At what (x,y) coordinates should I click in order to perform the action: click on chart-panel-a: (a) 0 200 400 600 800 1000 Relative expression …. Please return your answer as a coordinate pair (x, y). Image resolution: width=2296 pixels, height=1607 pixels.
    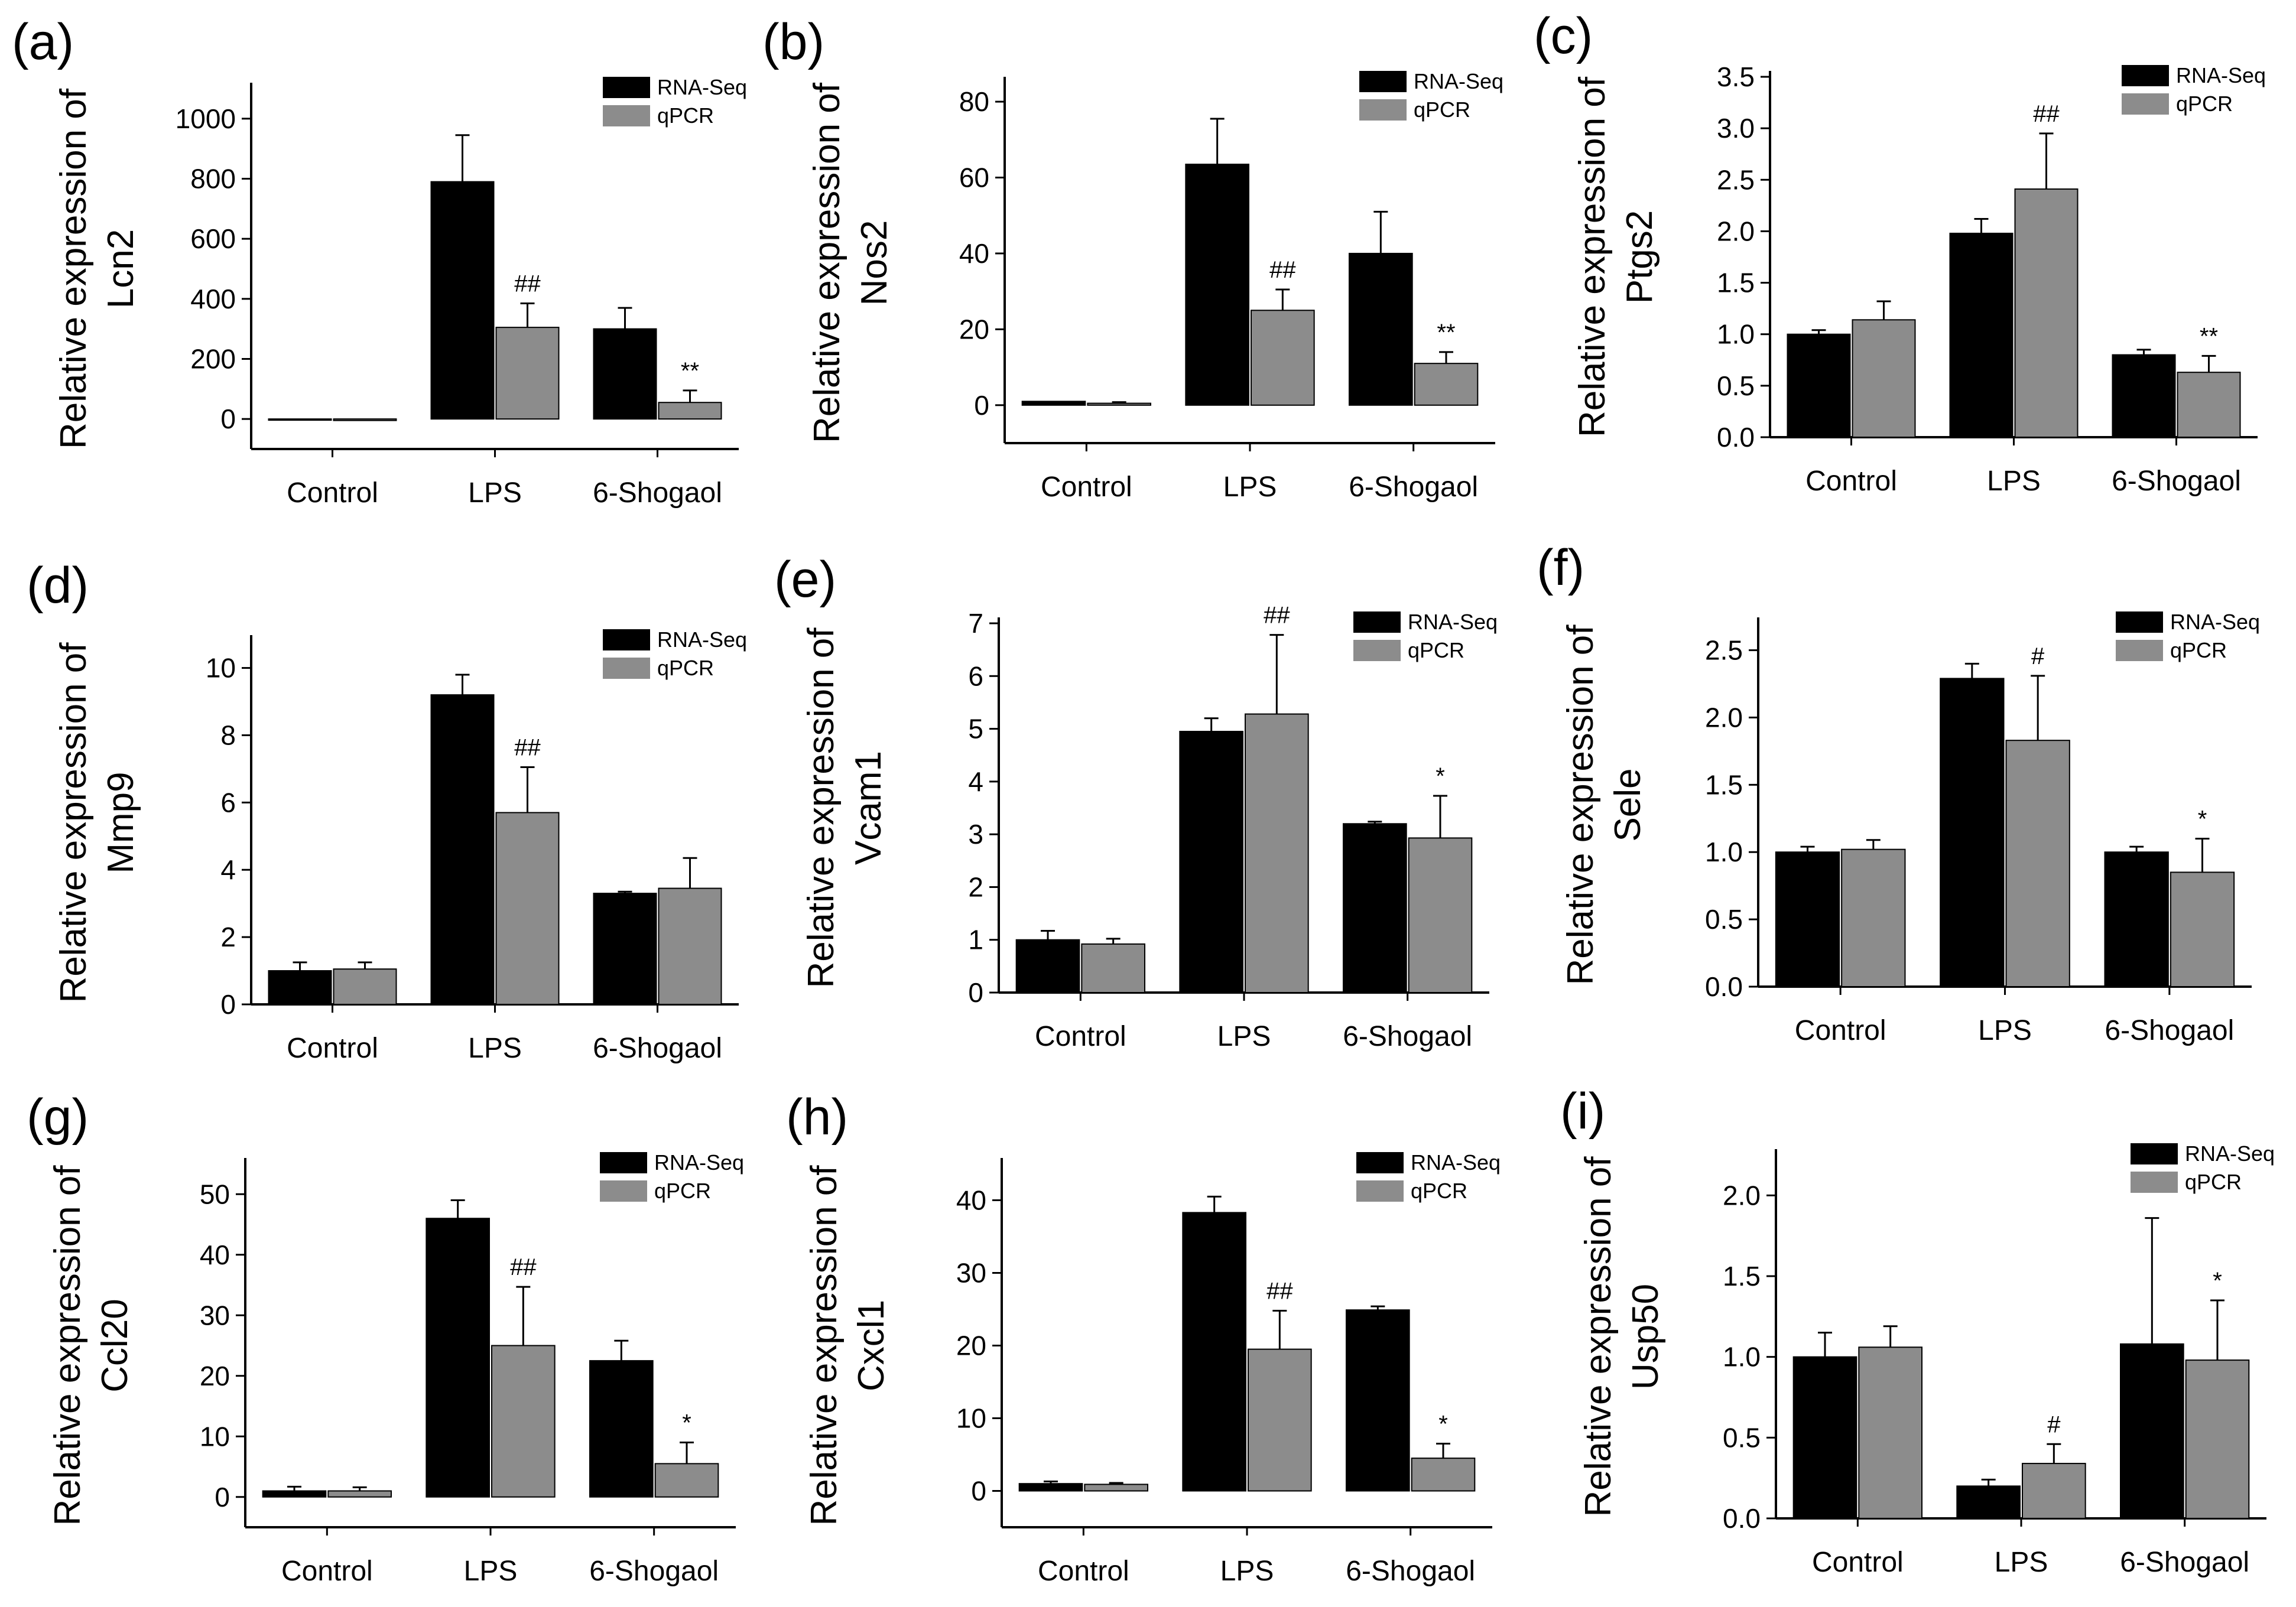
    Looking at the image, I should click on (379, 262).